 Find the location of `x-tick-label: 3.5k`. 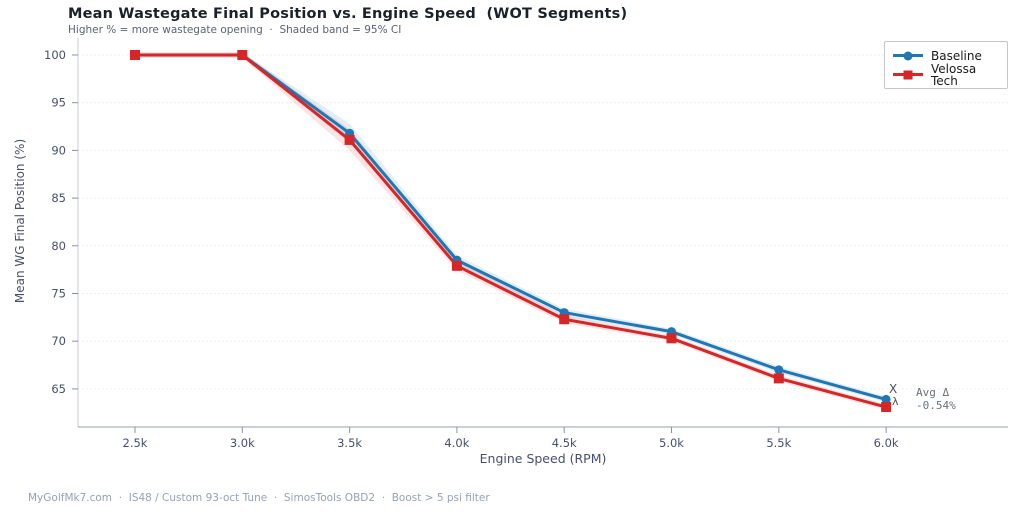

x-tick-label: 3.5k is located at coordinates (349, 443).